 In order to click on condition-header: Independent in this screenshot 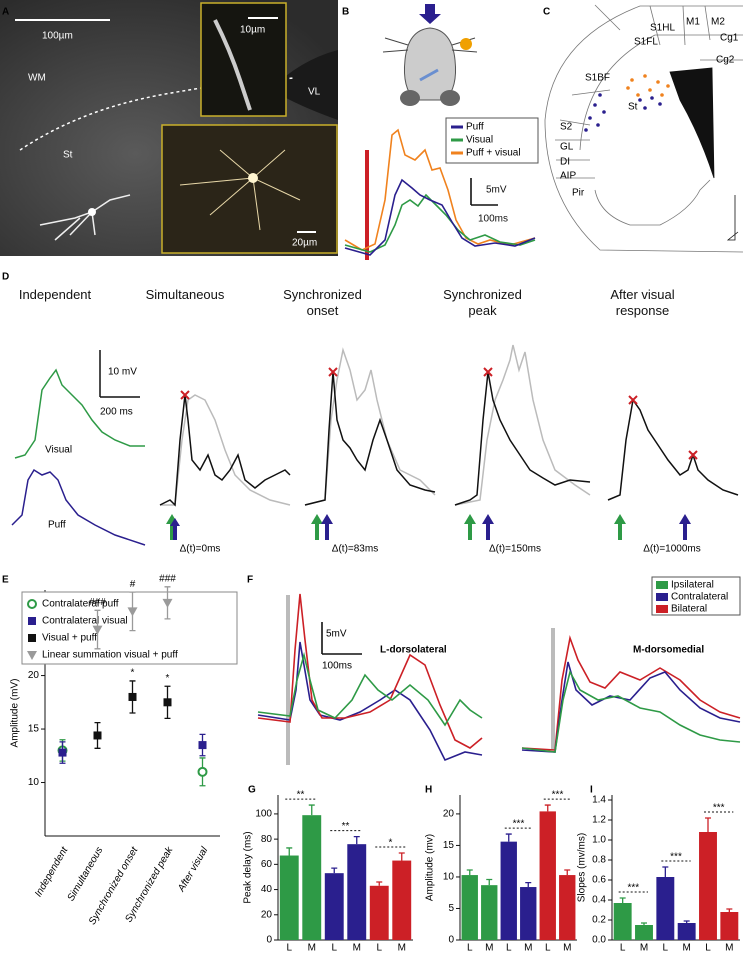, I will do `click(55, 294)`.